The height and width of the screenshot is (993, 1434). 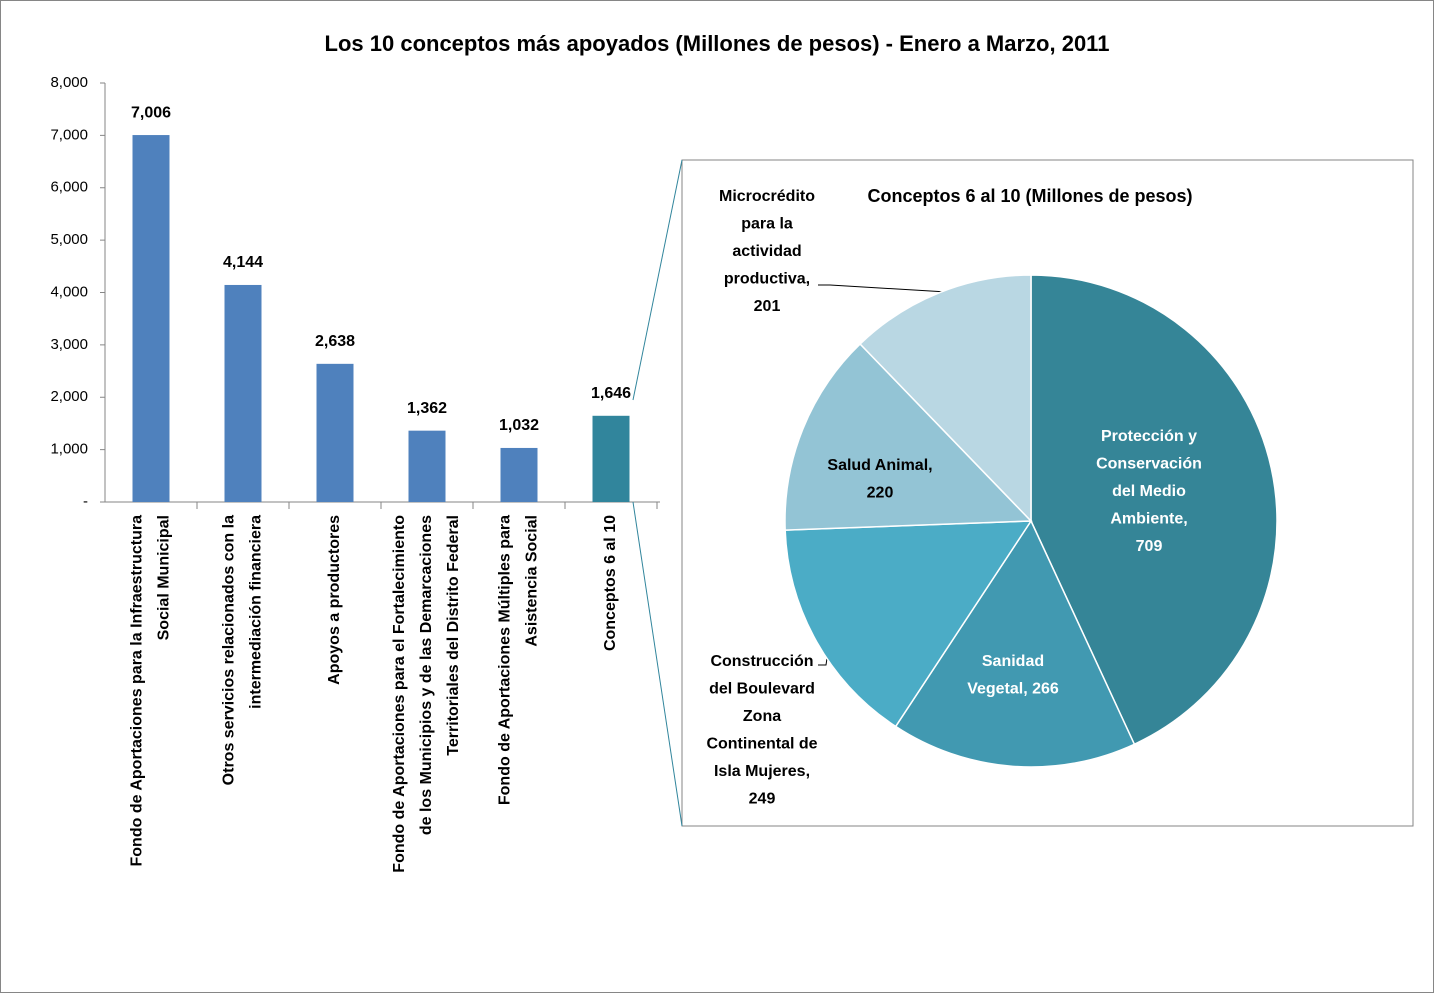 I want to click on slice-label: Protección y, so click(x=1149, y=436).